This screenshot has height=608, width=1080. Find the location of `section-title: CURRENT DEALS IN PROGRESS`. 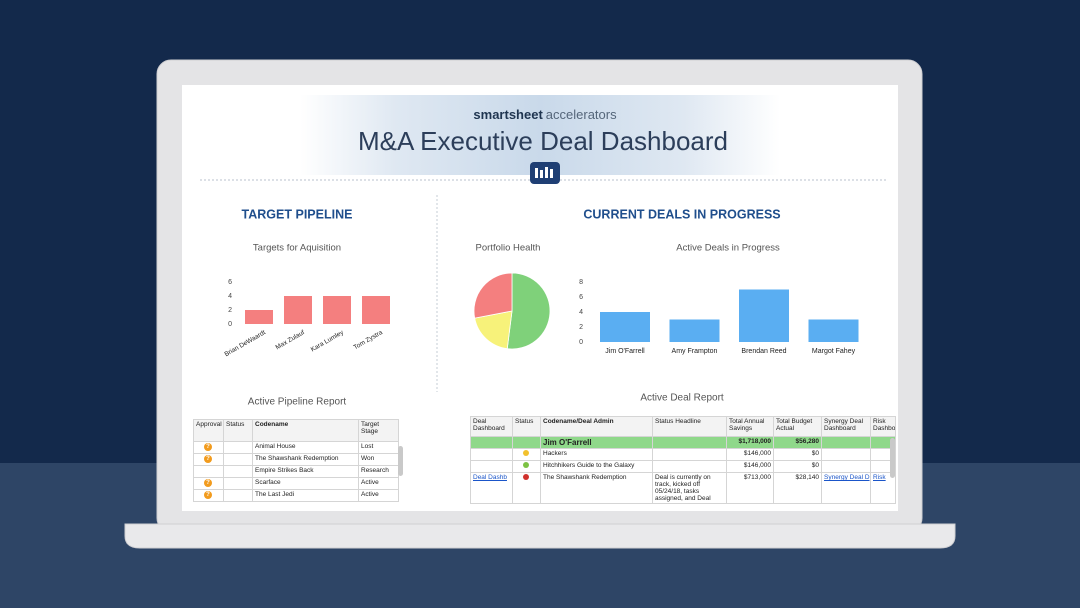

section-title: CURRENT DEALS IN PROGRESS is located at coordinates (681, 214).